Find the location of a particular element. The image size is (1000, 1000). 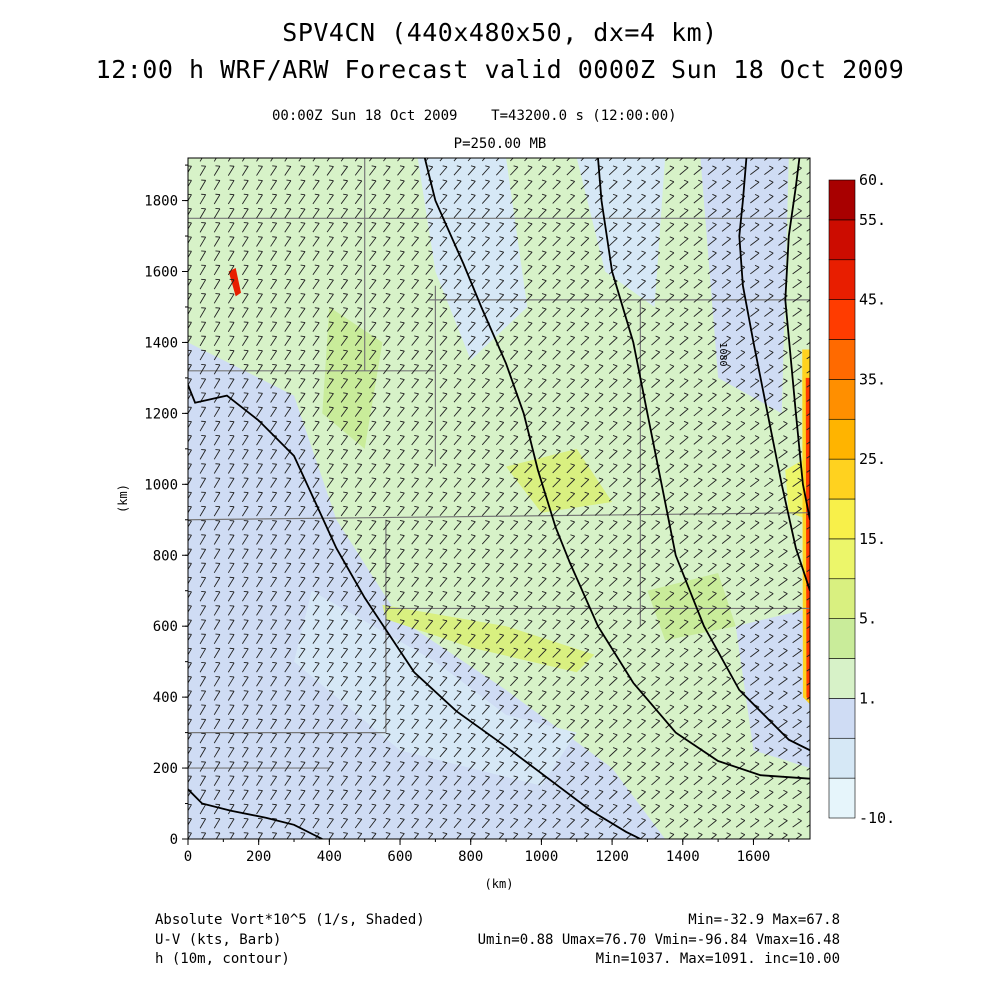

y-tick-label: 200 is located at coordinates (165, 769).